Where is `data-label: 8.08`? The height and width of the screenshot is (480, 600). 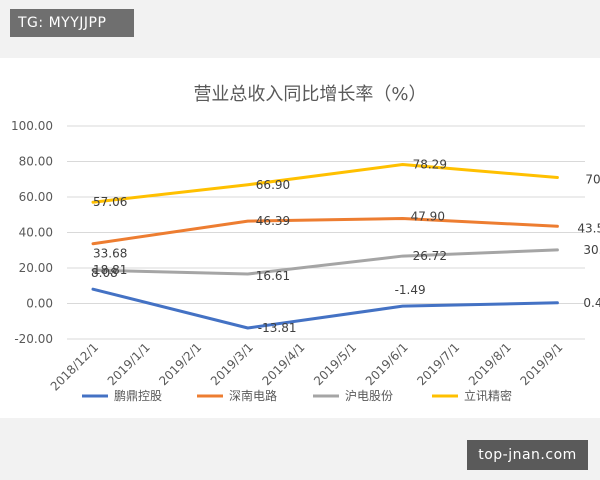
data-label: 8.08 is located at coordinates (104, 273).